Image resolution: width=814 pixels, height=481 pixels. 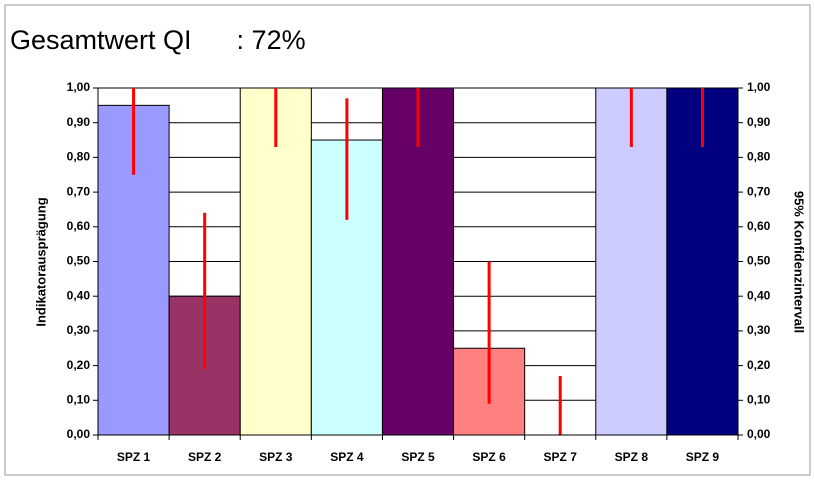 What do you see at coordinates (40, 261) in the screenshot?
I see `y-axis-label: Indikatorausprägung` at bounding box center [40, 261].